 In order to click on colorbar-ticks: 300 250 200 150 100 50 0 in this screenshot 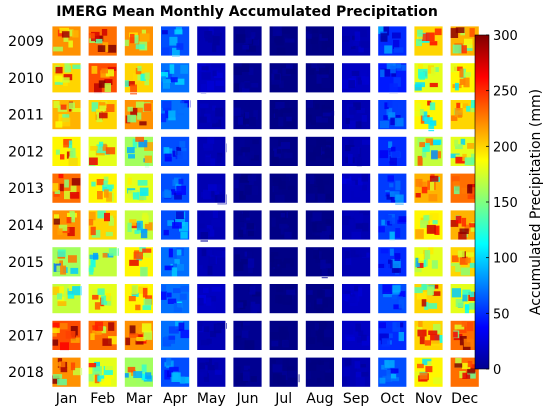, I will do `click(502, 203)`.